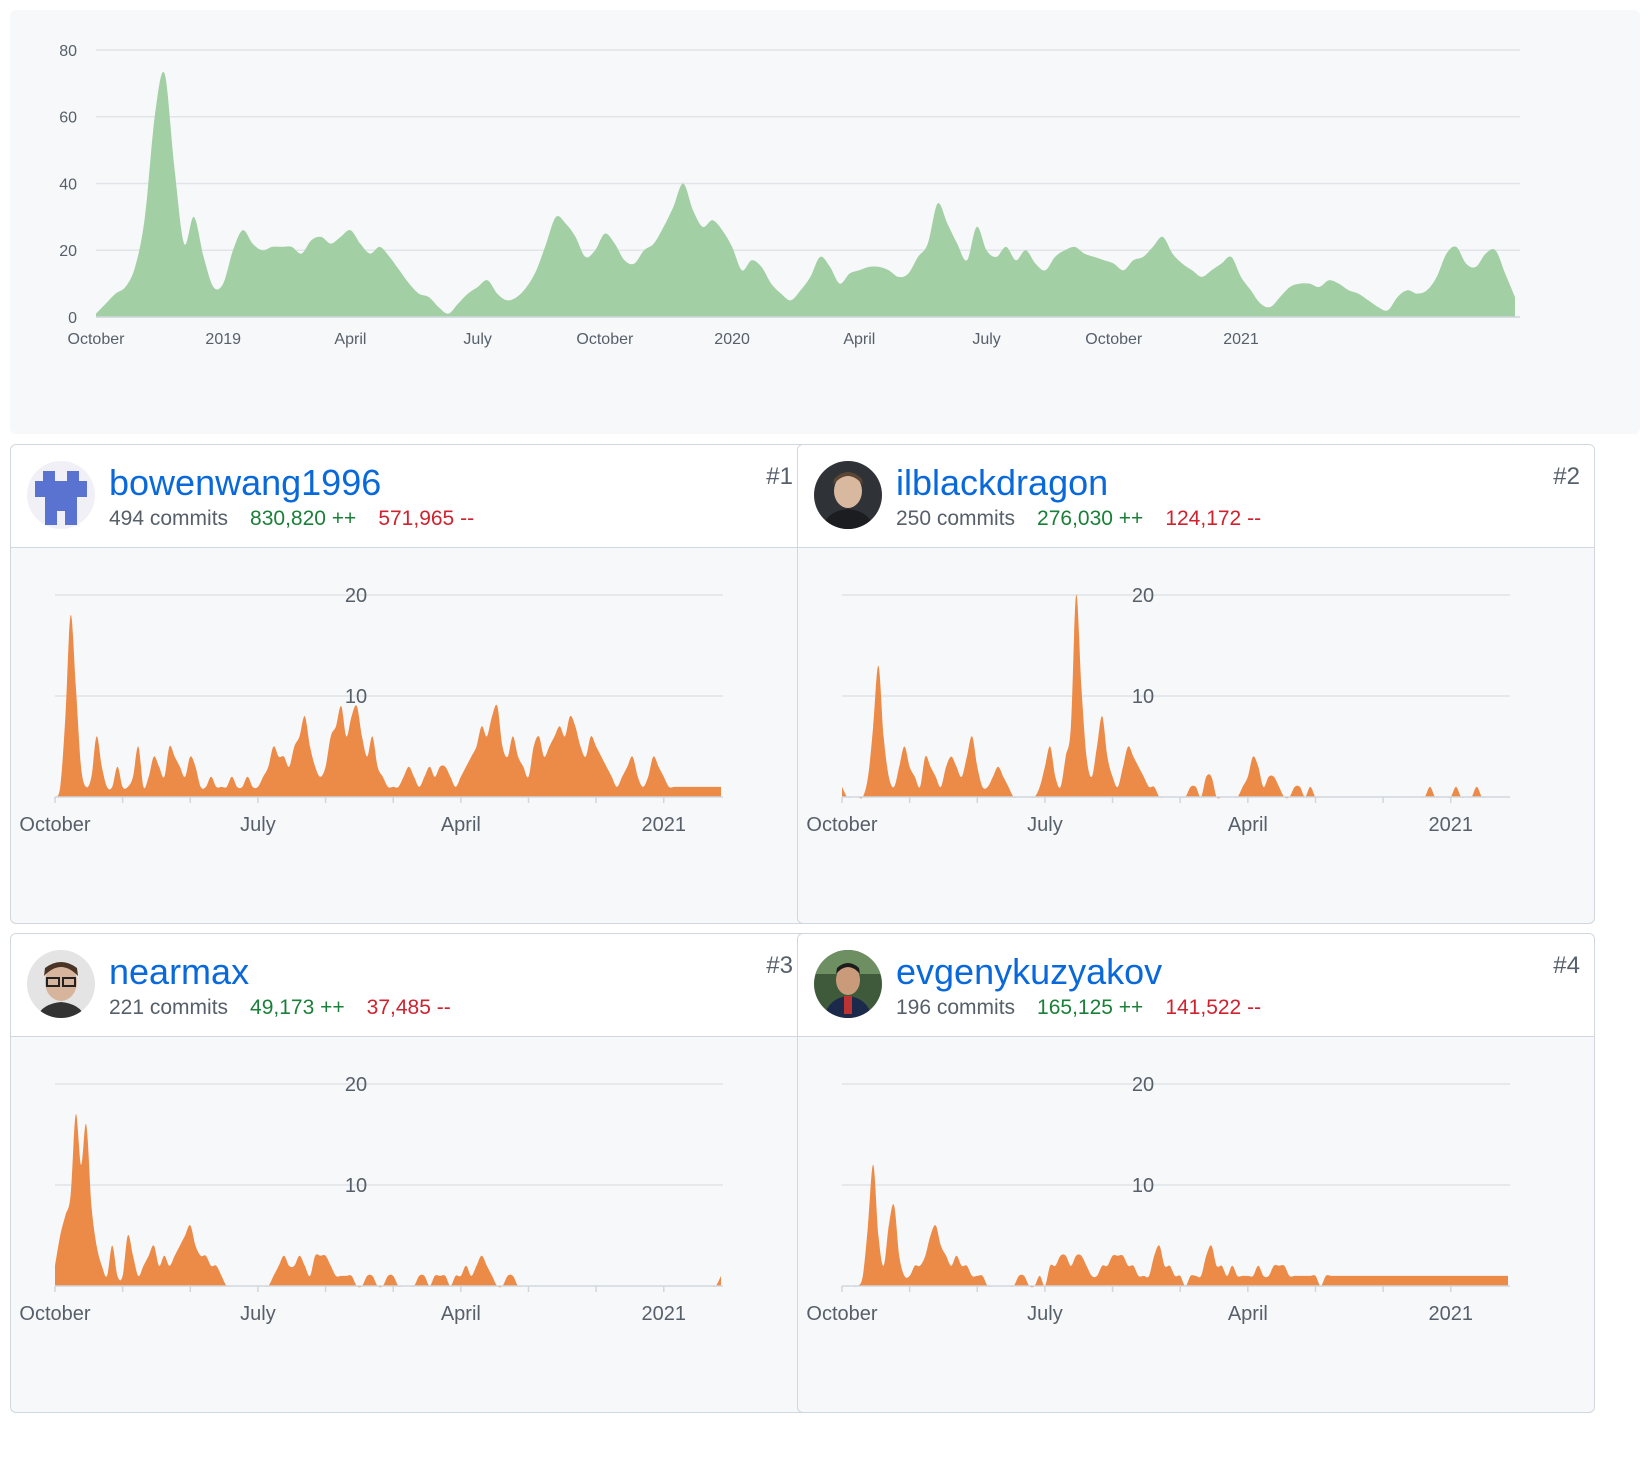 The image size is (1650, 1476). I want to click on contributor-card-header: nearmax 221 commits 49,173 ++ 37,485 -- #3, so click(409, 985).